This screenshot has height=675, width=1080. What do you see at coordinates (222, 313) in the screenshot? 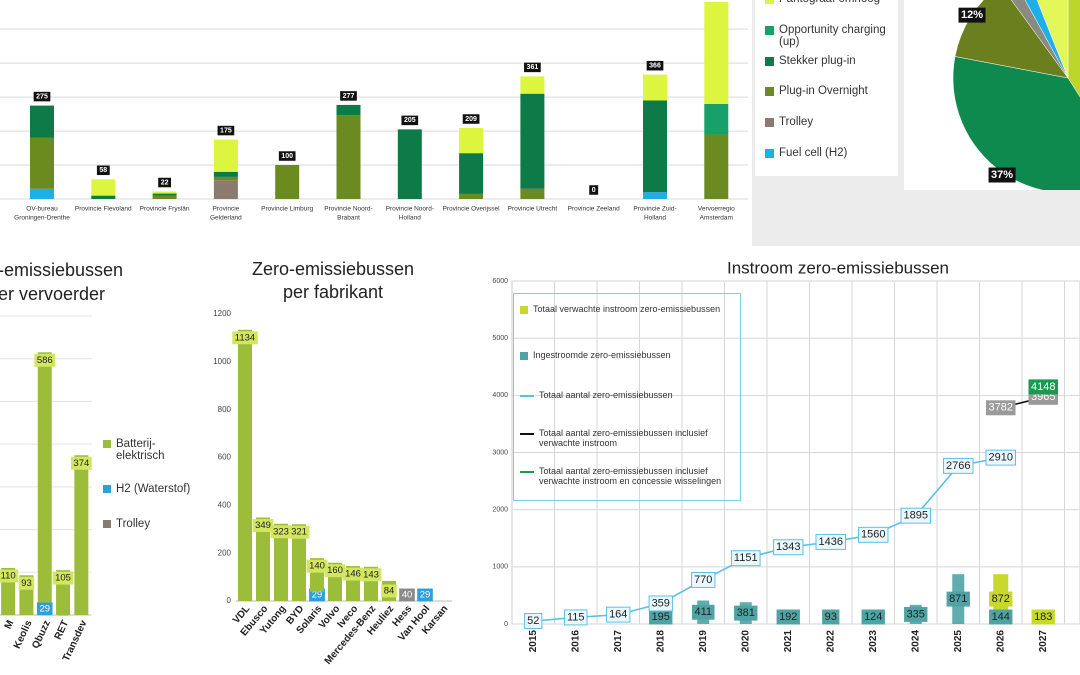
I see `y-tick-label: 1200` at bounding box center [222, 313].